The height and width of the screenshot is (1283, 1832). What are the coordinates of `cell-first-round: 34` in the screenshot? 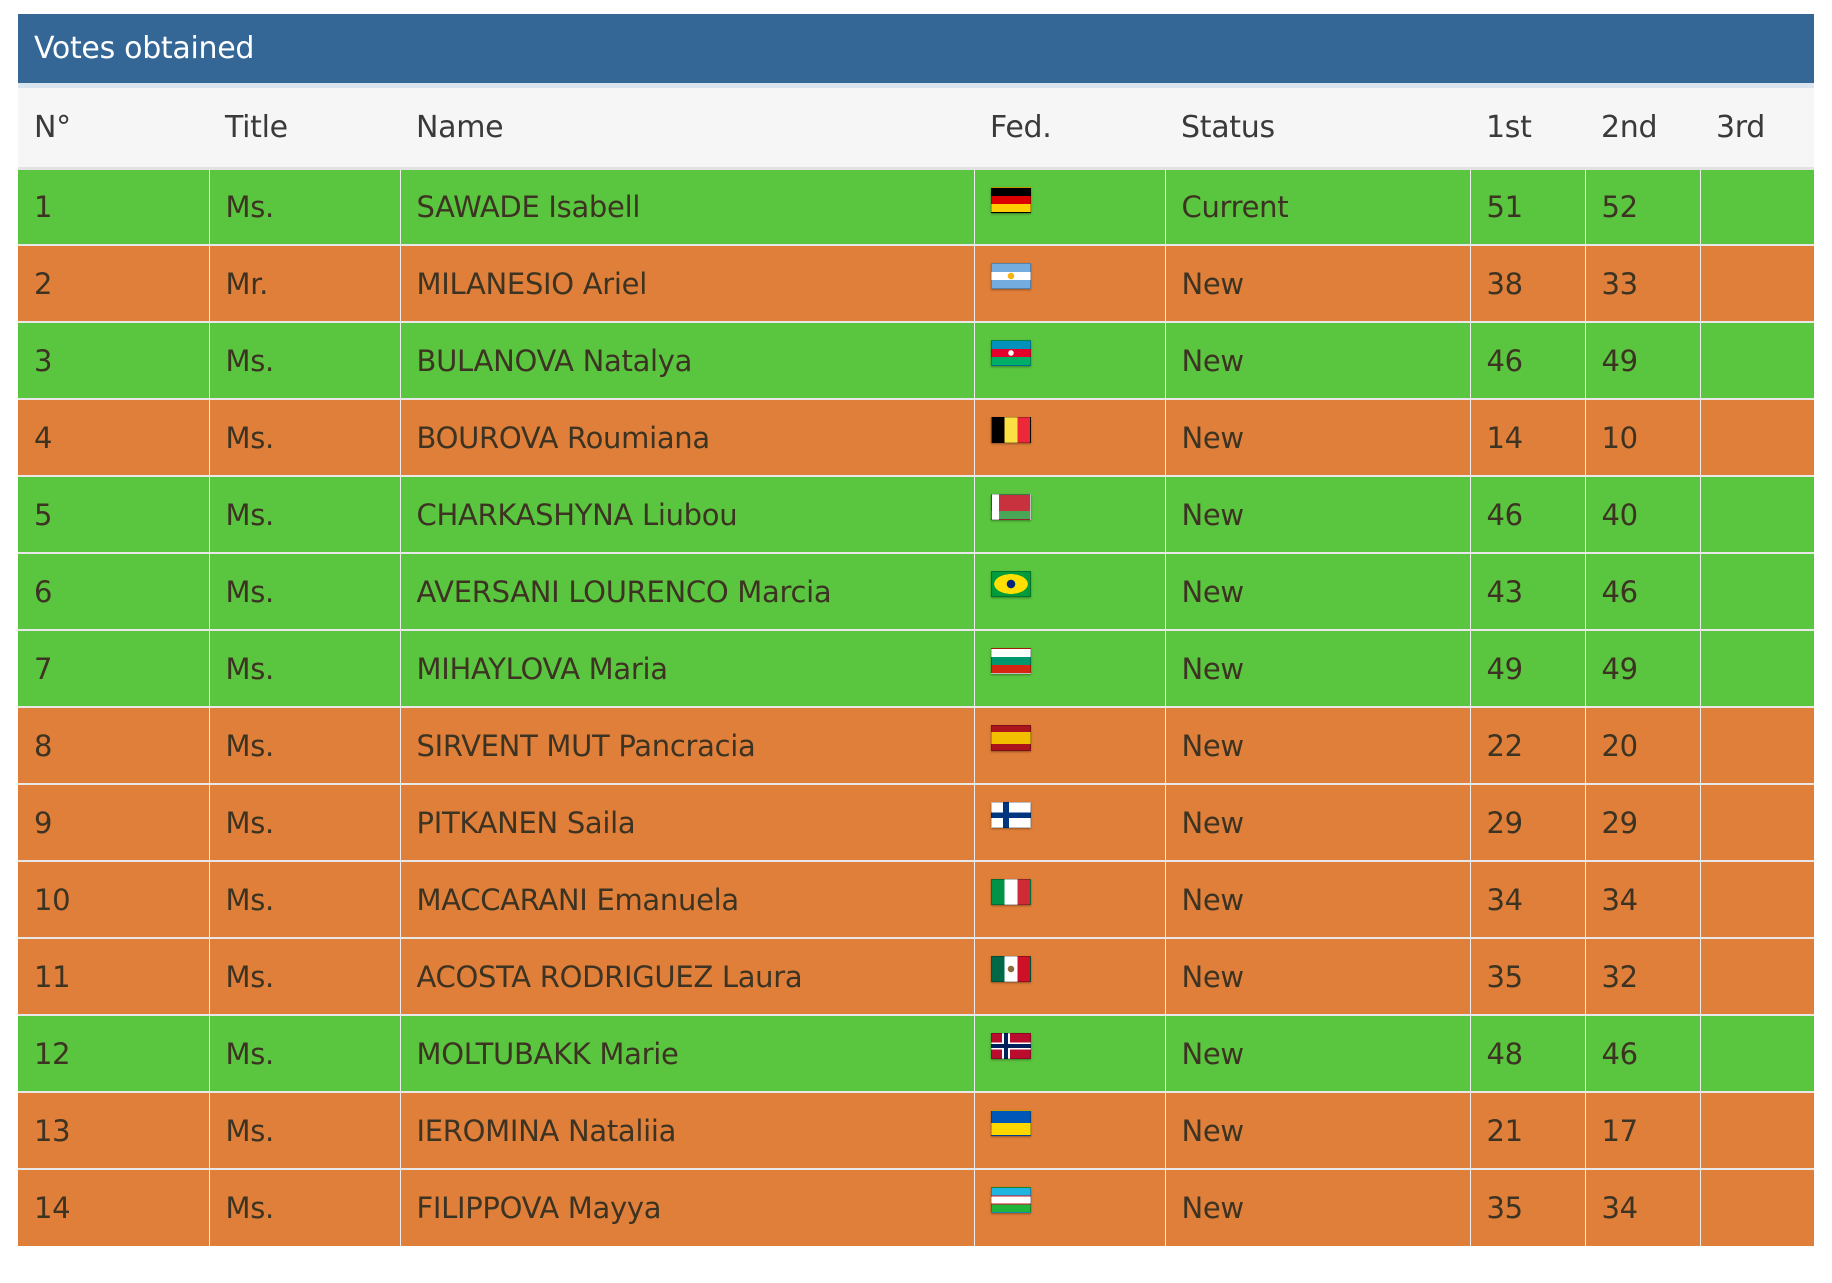 It's located at (1527, 899).